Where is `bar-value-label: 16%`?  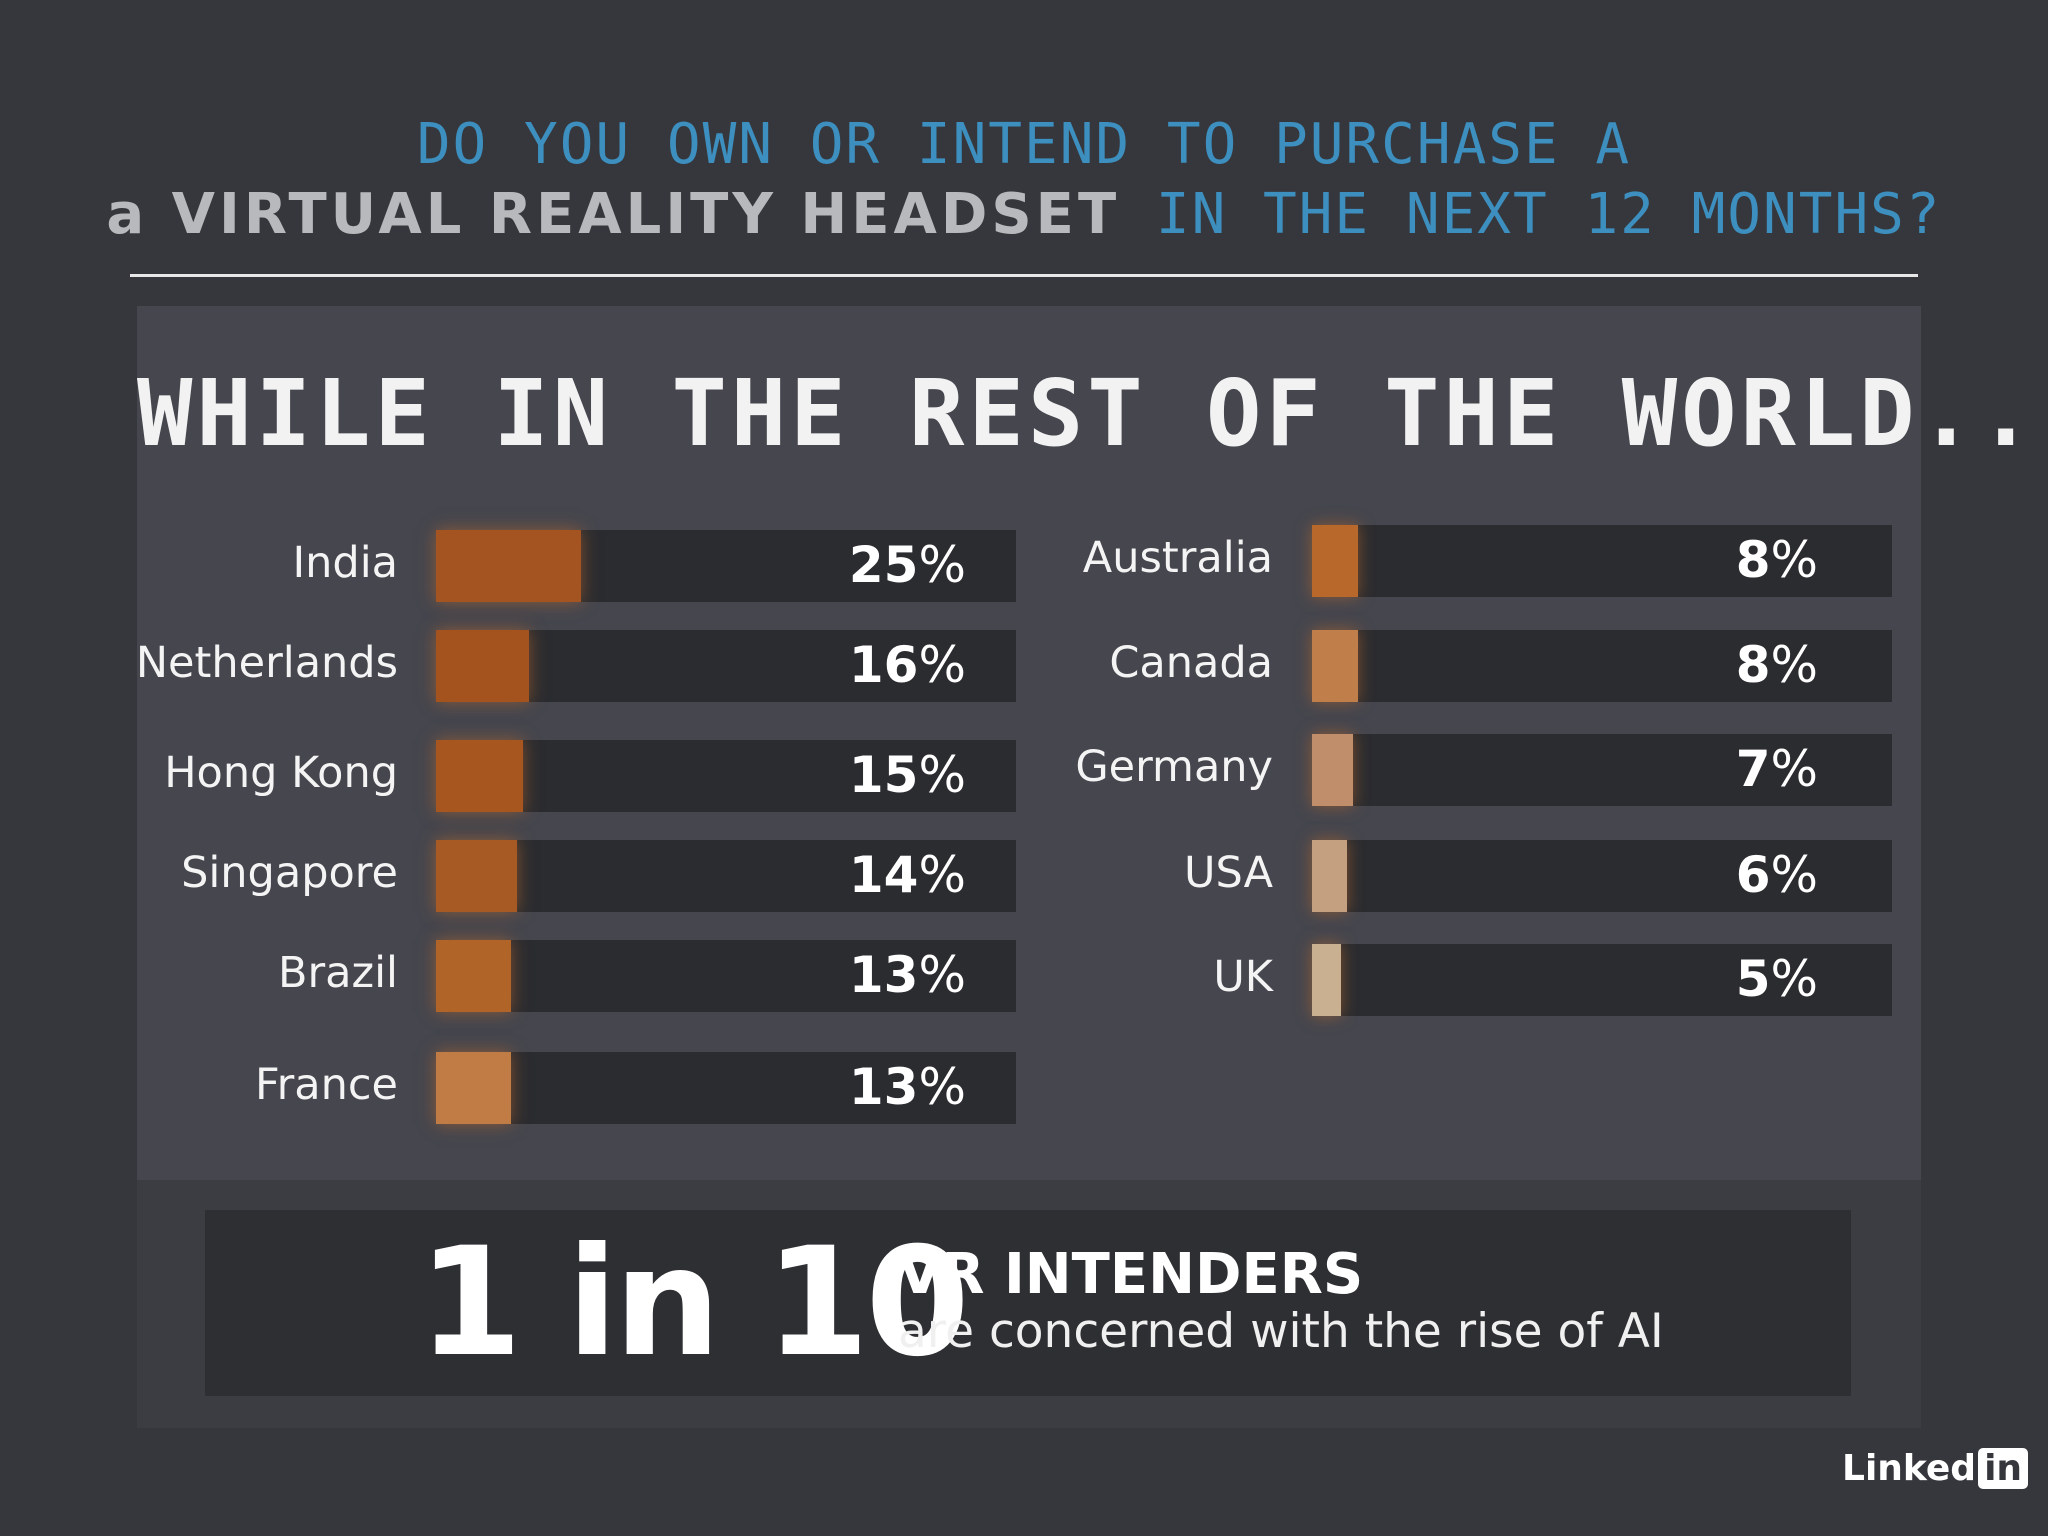 bar-value-label: 16% is located at coordinates (907, 665).